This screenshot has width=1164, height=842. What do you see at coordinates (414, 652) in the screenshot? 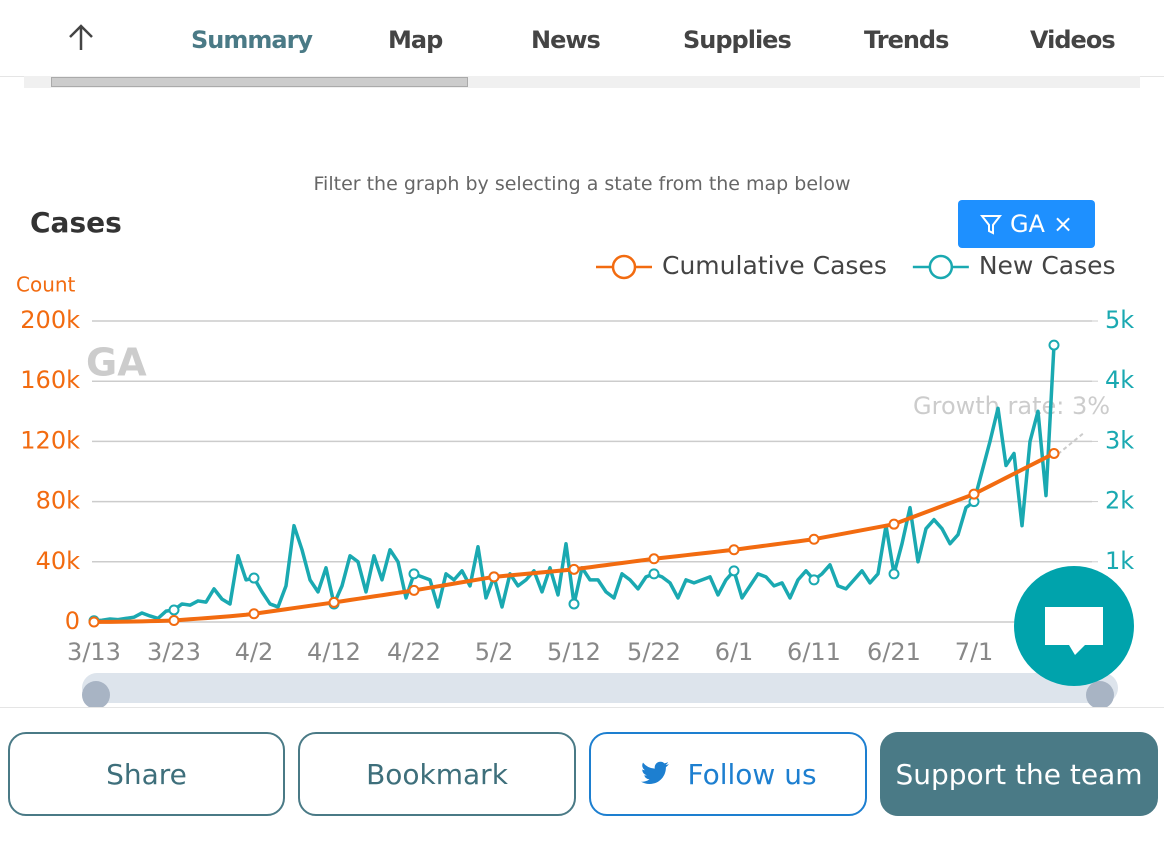
I see `x-tick-label: 4/22` at bounding box center [414, 652].